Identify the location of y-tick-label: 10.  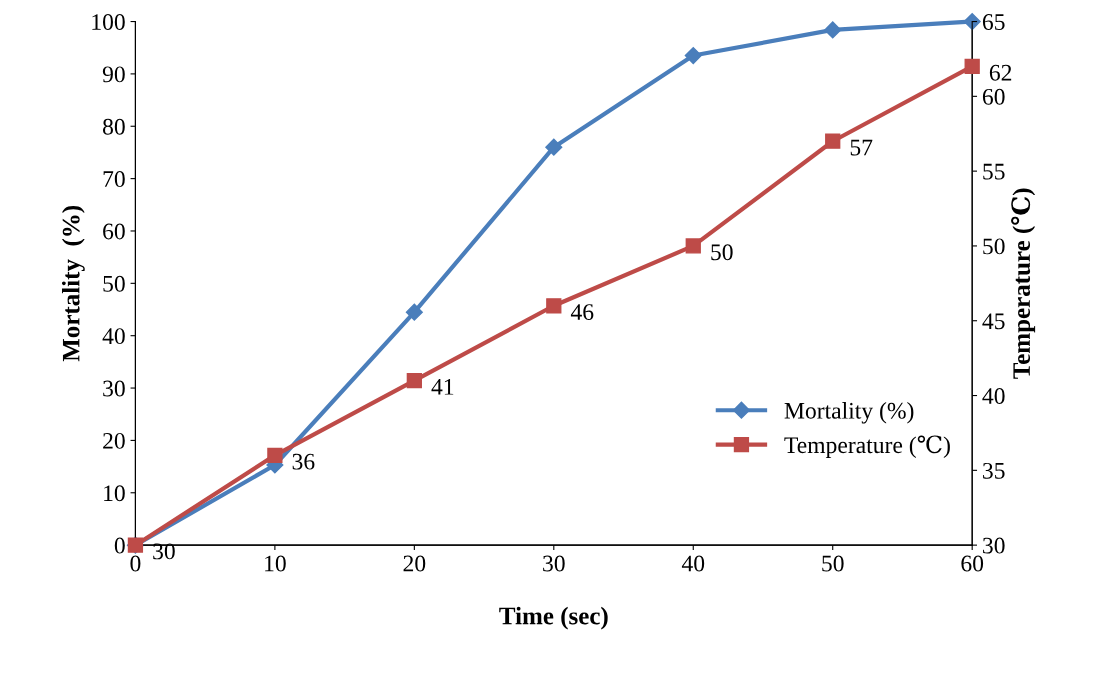
(114, 493).